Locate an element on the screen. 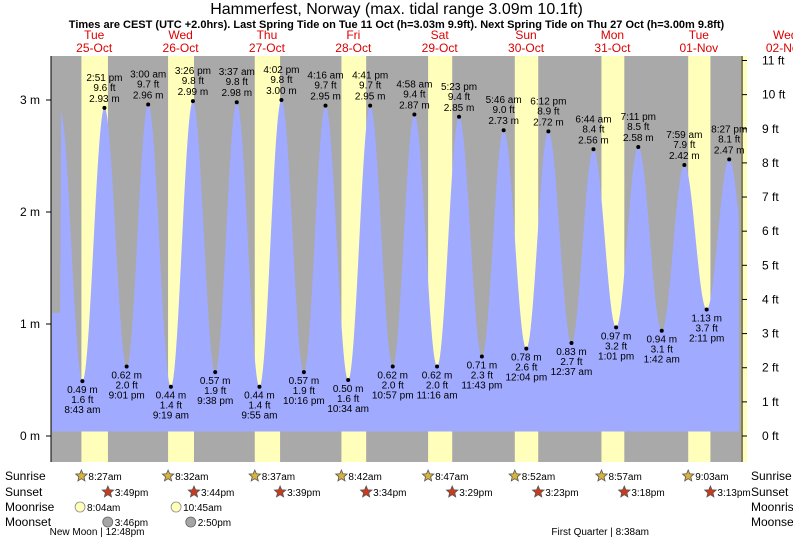  moon-phase-note: First Quarter | 8:38am is located at coordinates (600, 532).